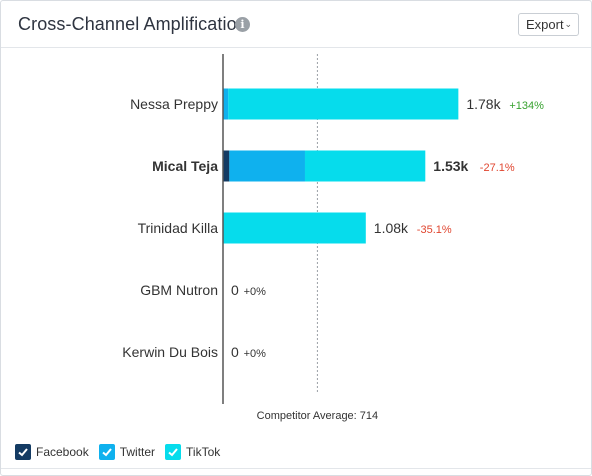  What do you see at coordinates (226, 166) in the screenshot?
I see `bar-segment-facebook` at bounding box center [226, 166].